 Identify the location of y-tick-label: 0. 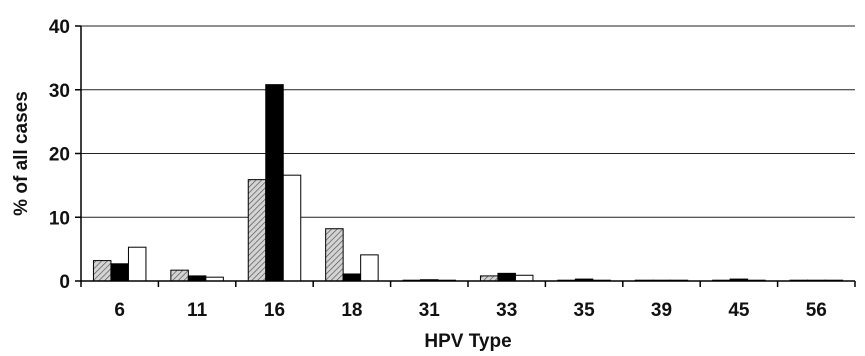
(64, 282).